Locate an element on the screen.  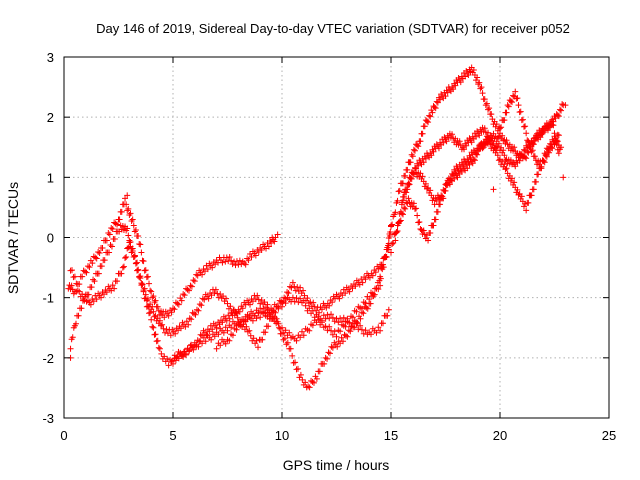
y-tick-label: 0 is located at coordinates (50, 238).